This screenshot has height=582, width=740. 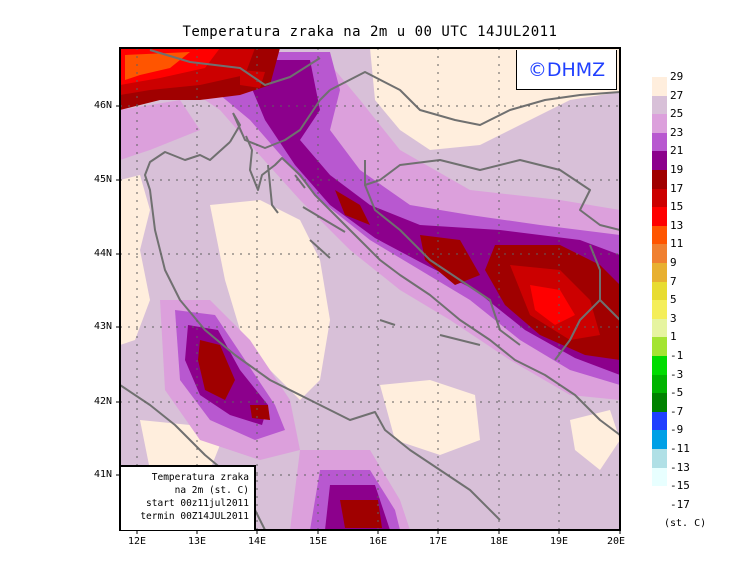 What do you see at coordinates (677, 95) in the screenshot?
I see `legend-label: 27` at bounding box center [677, 95].